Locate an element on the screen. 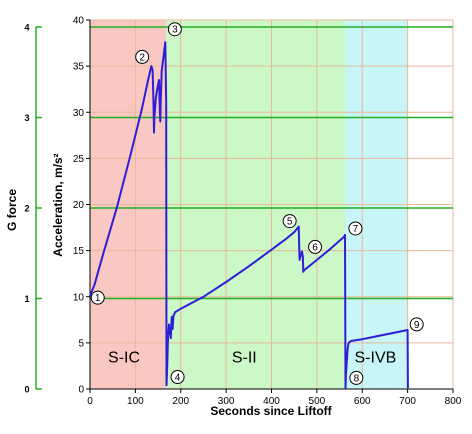  y-axis-label: Acceleration, m/s² is located at coordinates (58, 204).